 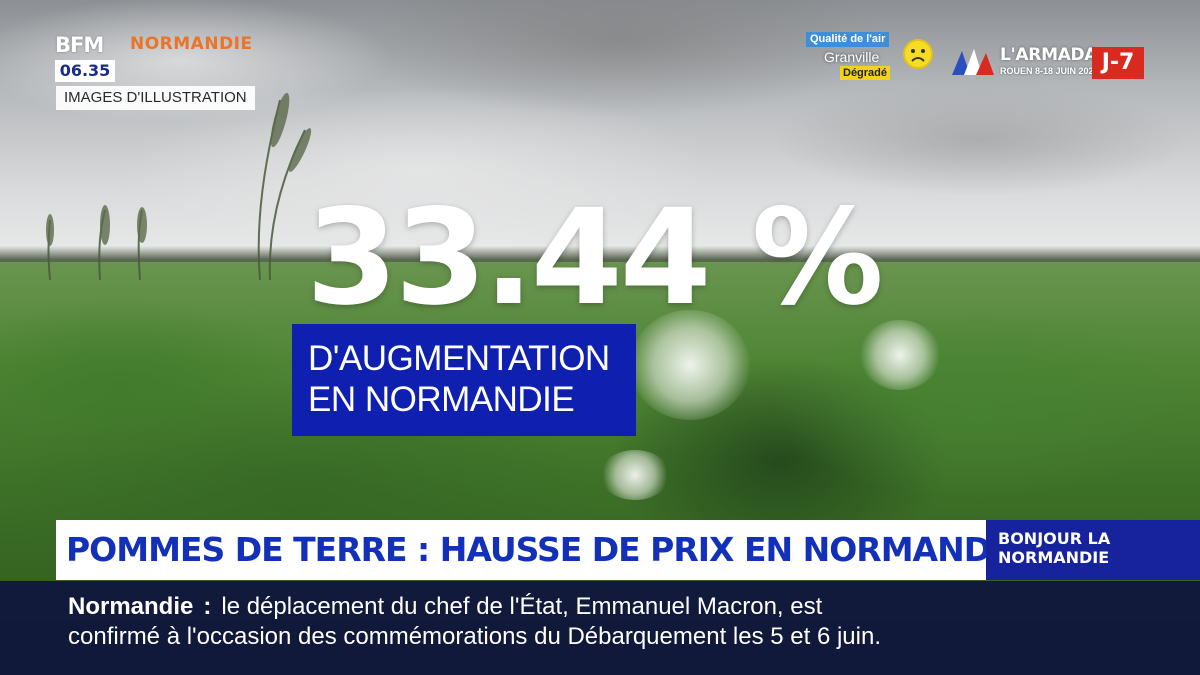 I want to click on reeds-illustration, so click(x=179, y=186).